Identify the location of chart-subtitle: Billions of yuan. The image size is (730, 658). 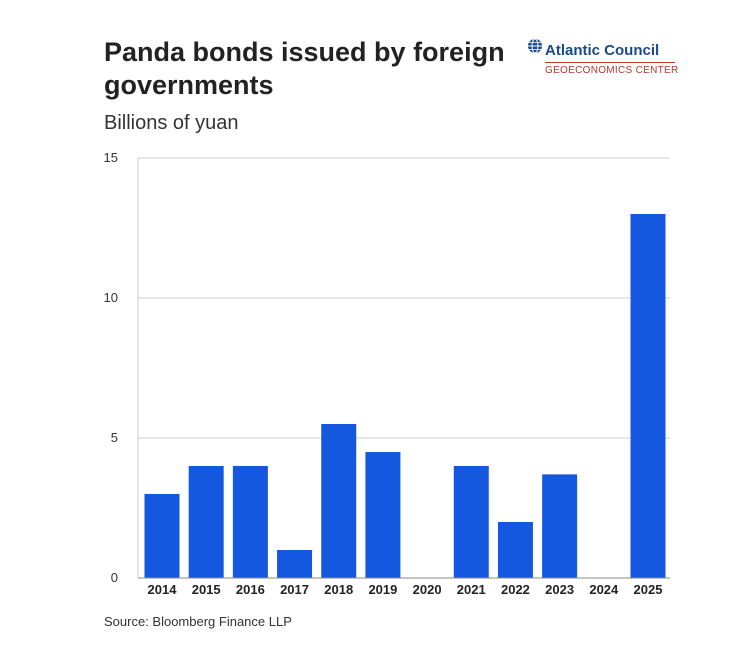
(171, 123).